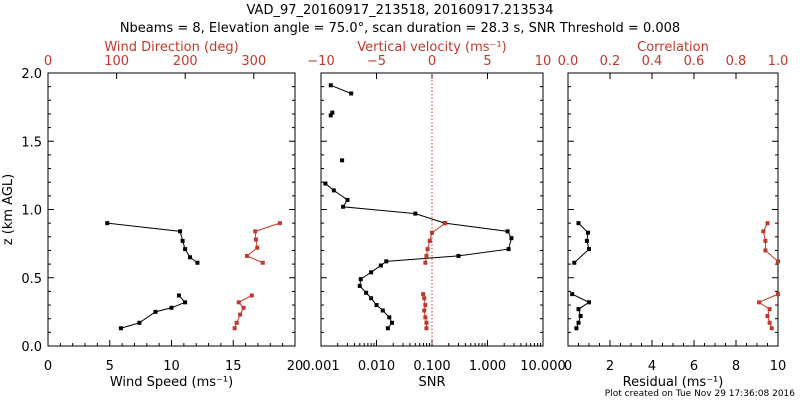 The width and height of the screenshot is (800, 400). What do you see at coordinates (31, 211) in the screenshot?
I see `y-tick-label: 1.0` at bounding box center [31, 211].